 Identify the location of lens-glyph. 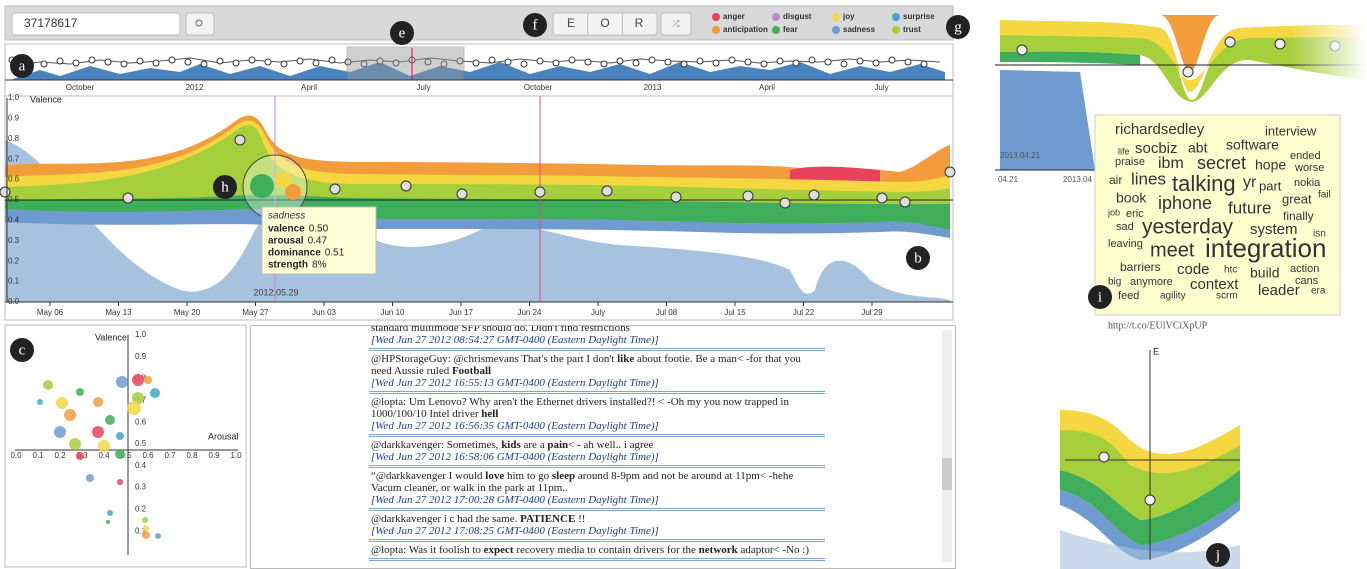
(293, 192).